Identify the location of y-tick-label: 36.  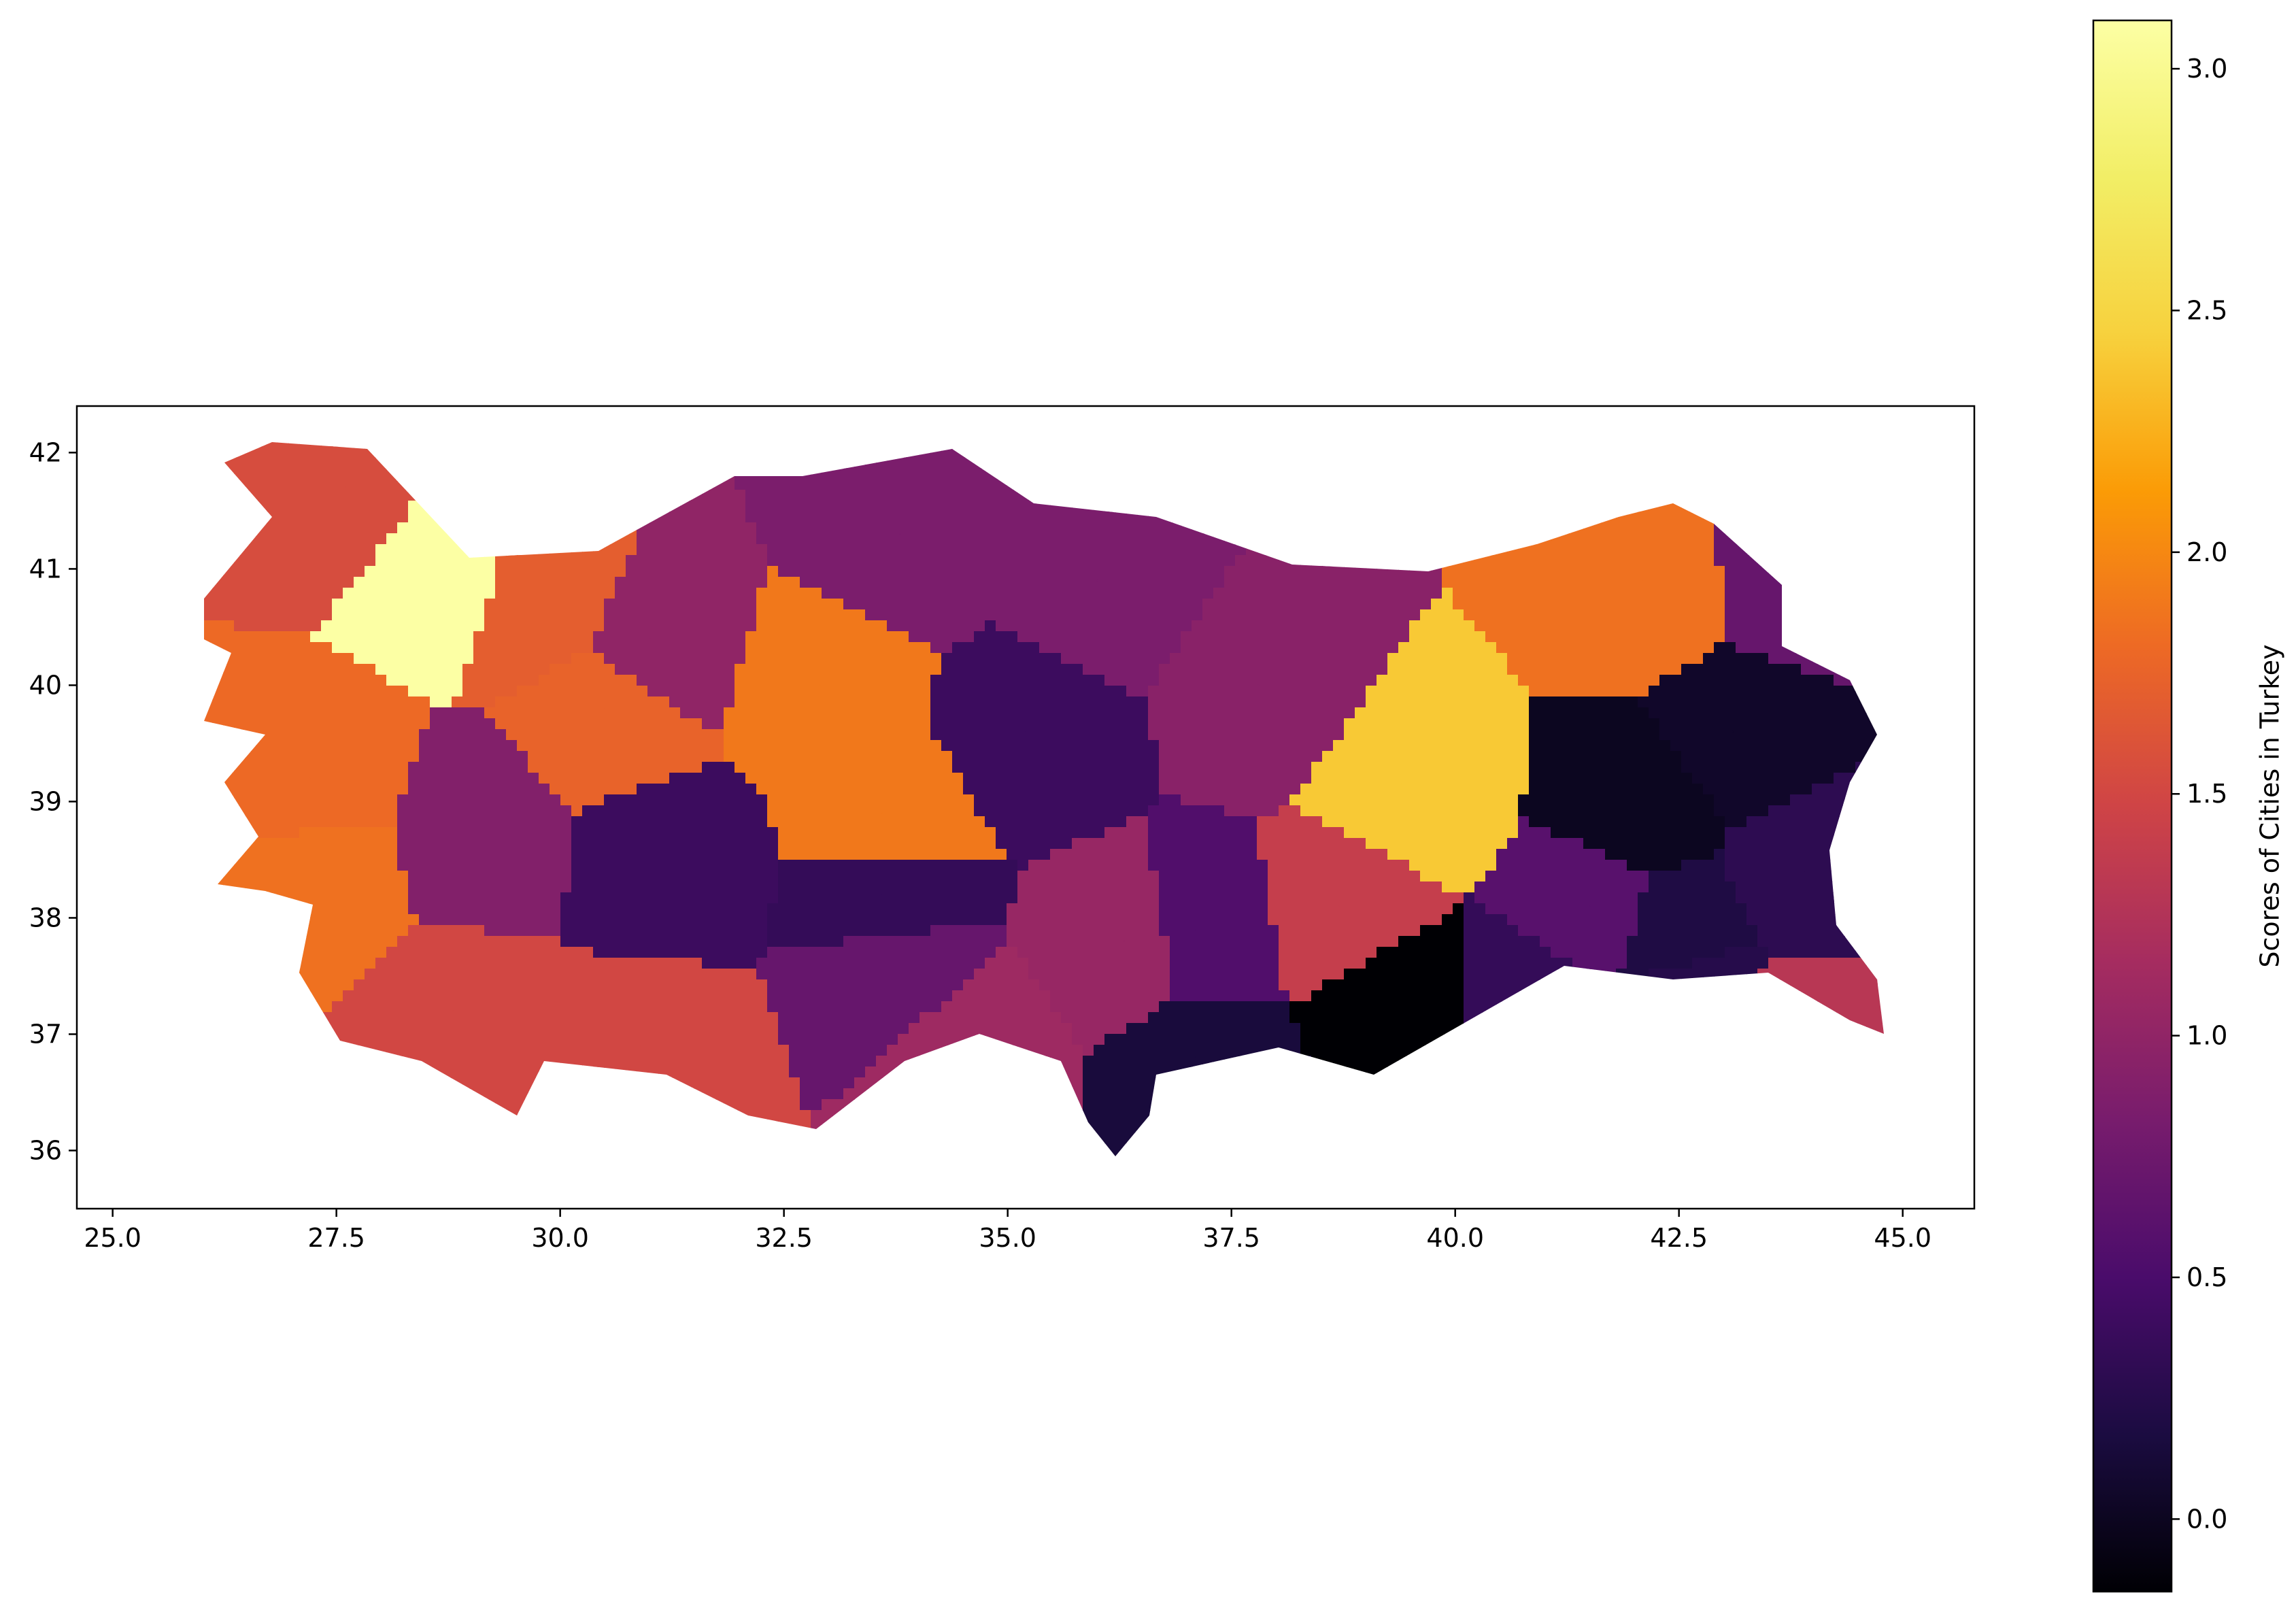
(45, 1150).